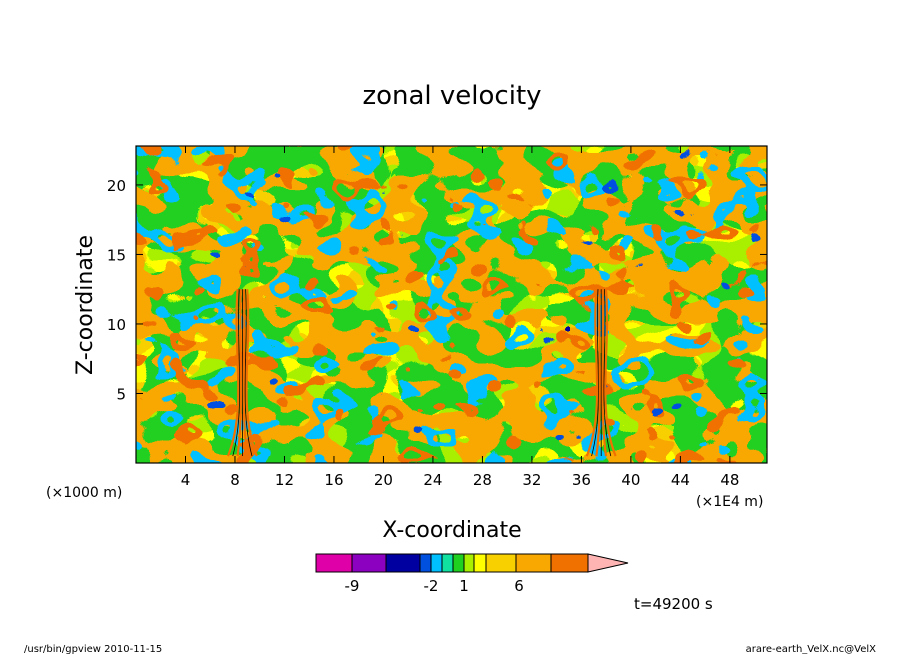 This screenshot has width=904, height=654. What do you see at coordinates (352, 586) in the screenshot?
I see `colorbar-tick-label: -9` at bounding box center [352, 586].